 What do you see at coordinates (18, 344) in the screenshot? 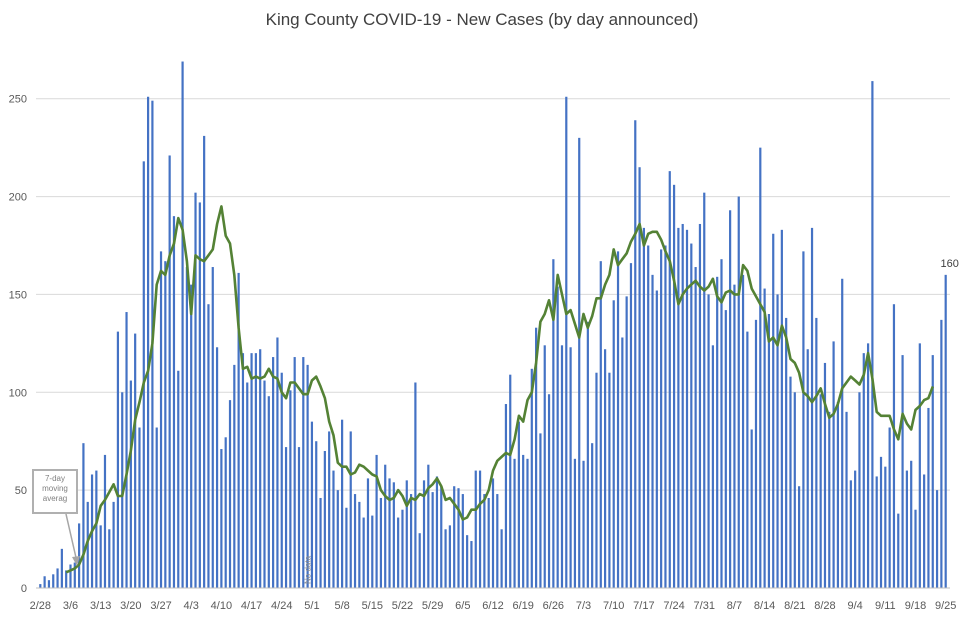
I see `y-axis-ticks: 0 50 100 150 200 250` at bounding box center [18, 344].